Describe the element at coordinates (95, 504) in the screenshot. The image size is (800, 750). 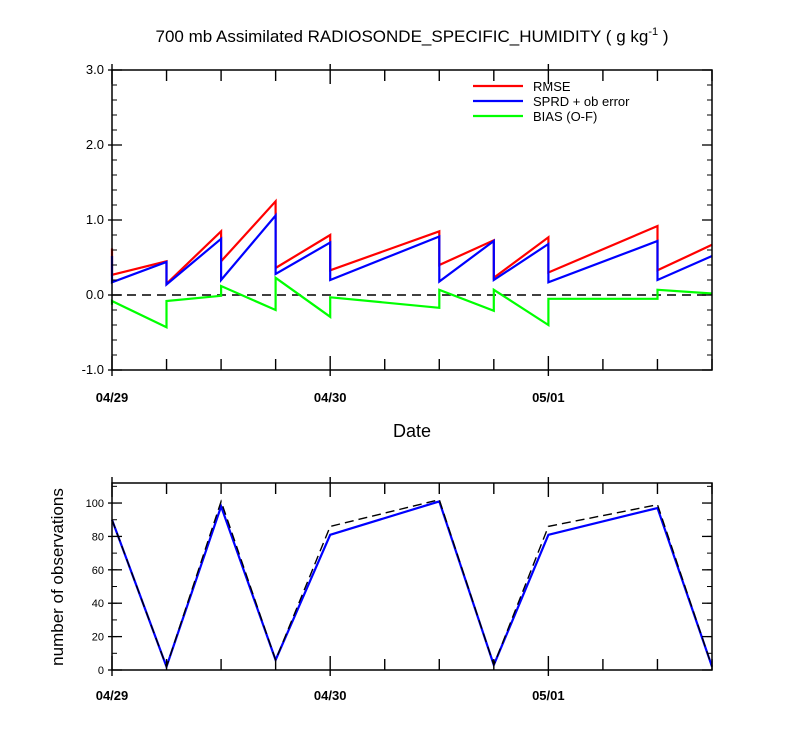
I see `y-tick-label: 100` at that location.